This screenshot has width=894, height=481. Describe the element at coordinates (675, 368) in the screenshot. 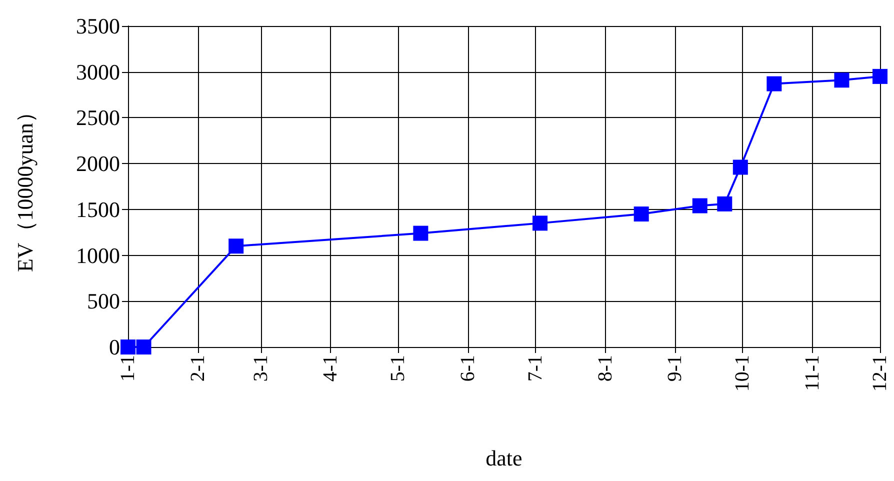

I see `x-tick-label: 9-1` at that location.